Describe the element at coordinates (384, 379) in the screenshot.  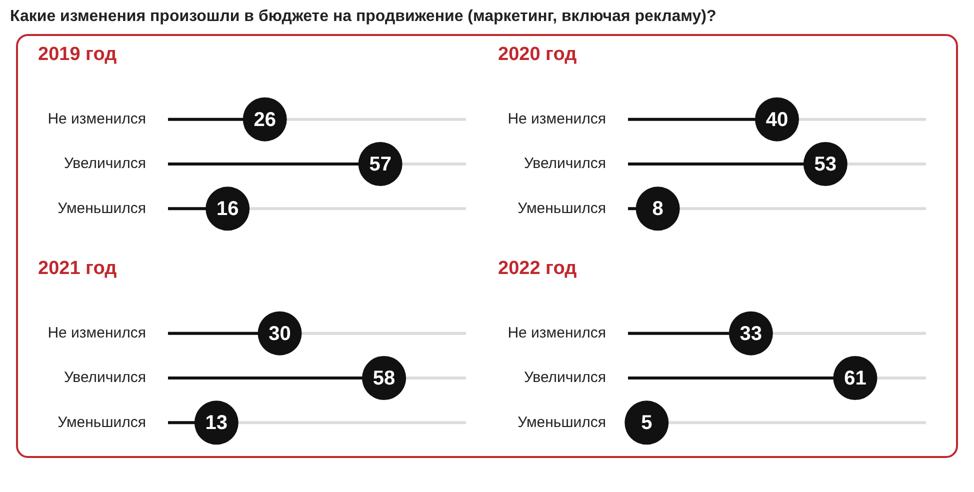
I see `data-label: 58` at that location.